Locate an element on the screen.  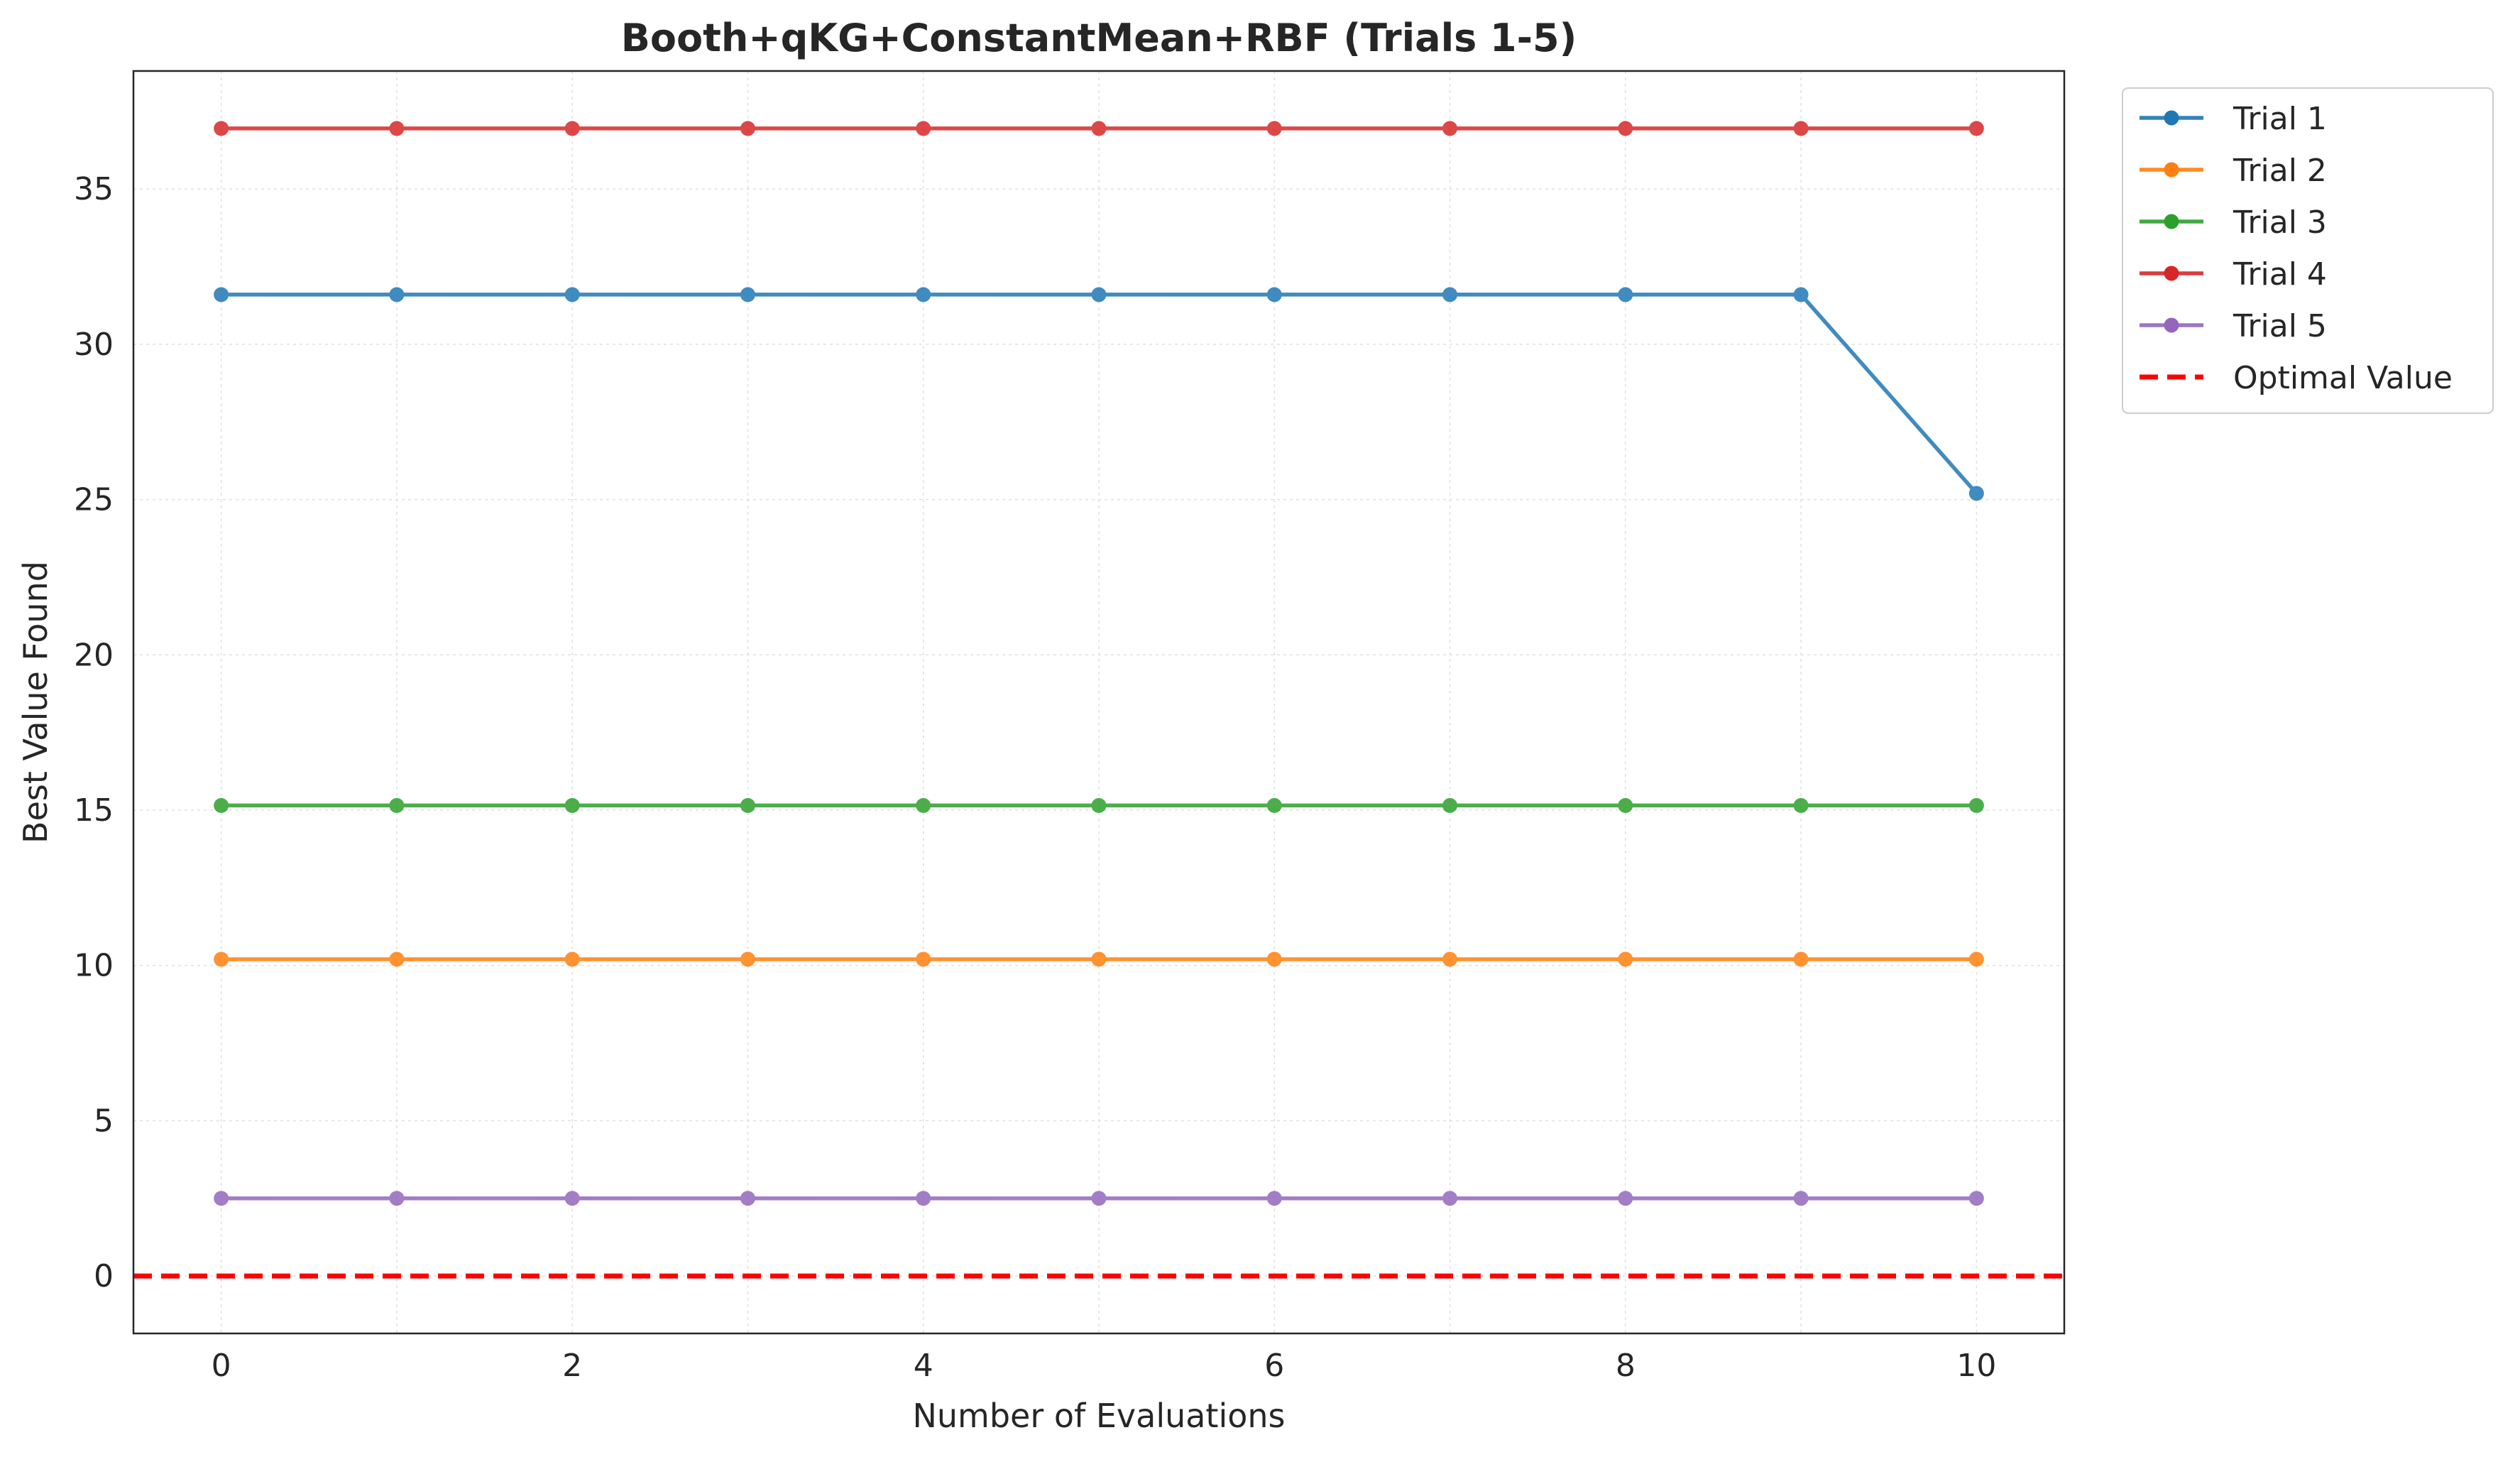
x-tick-label: 6 is located at coordinates (1274, 1366).